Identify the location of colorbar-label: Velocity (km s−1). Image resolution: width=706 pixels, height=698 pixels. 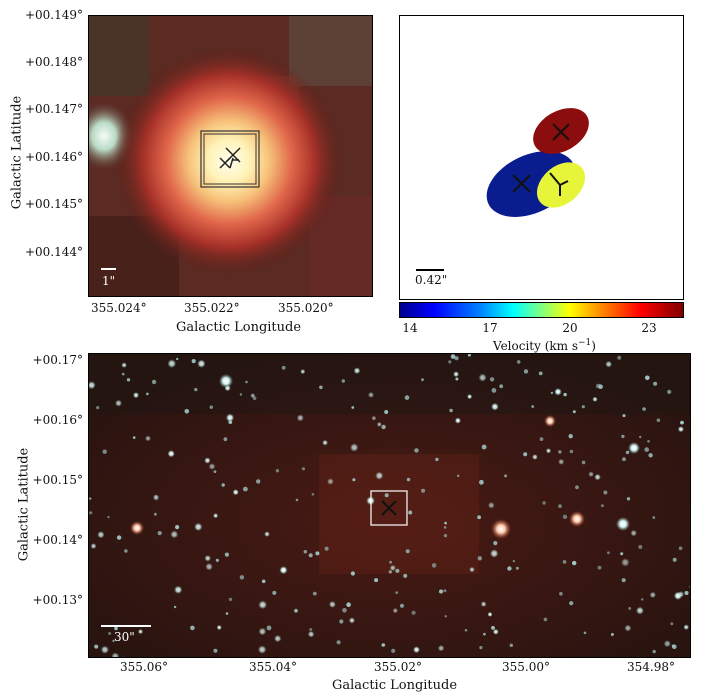
(544, 345).